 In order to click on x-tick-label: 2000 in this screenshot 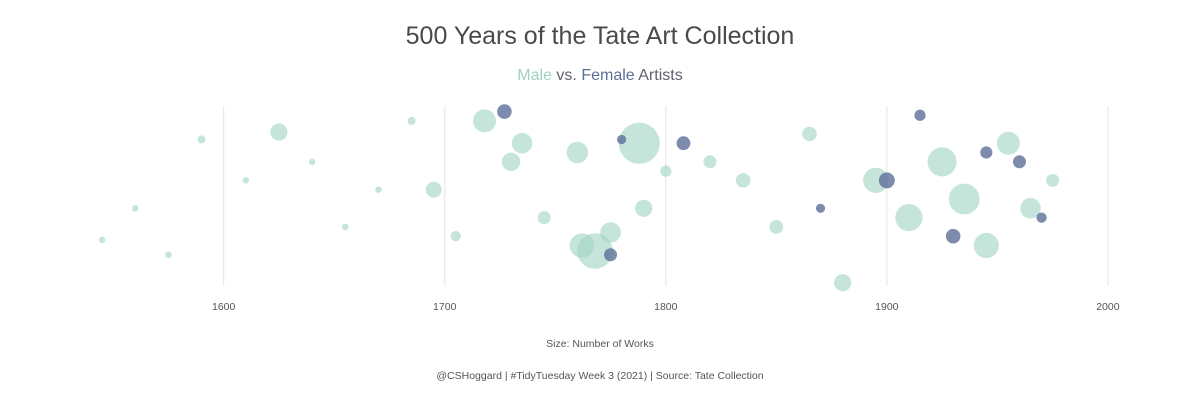, I will do `click(1108, 307)`.